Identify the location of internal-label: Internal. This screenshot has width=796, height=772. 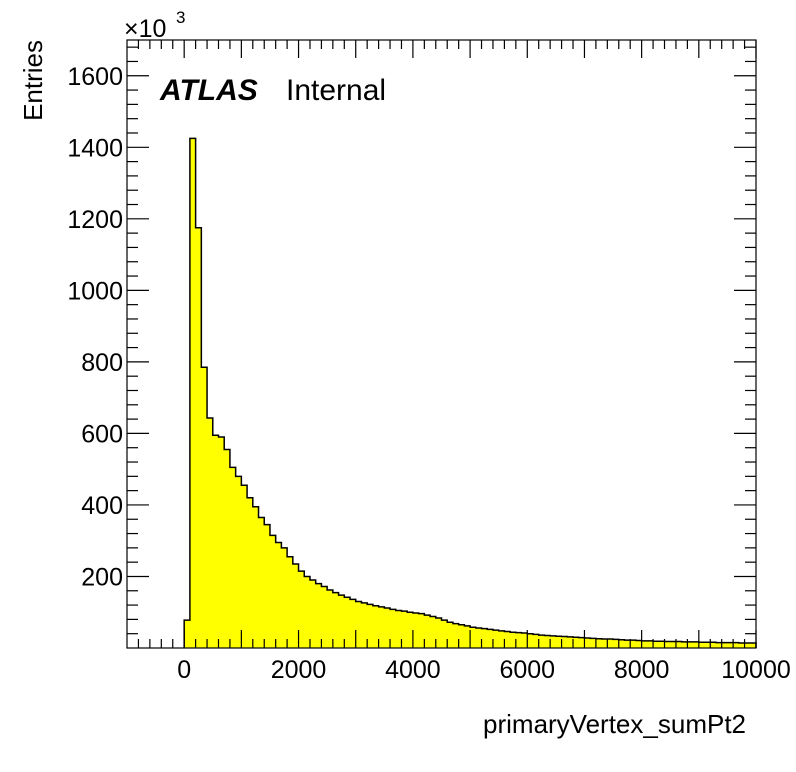
(336, 90).